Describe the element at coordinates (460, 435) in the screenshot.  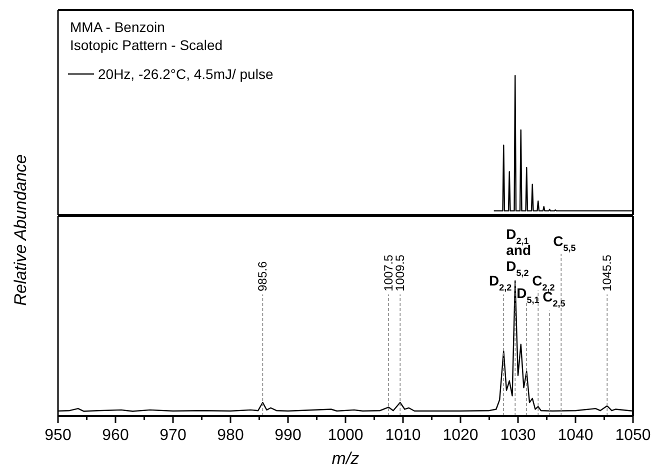
I see `x-tick-label: 1020` at that location.